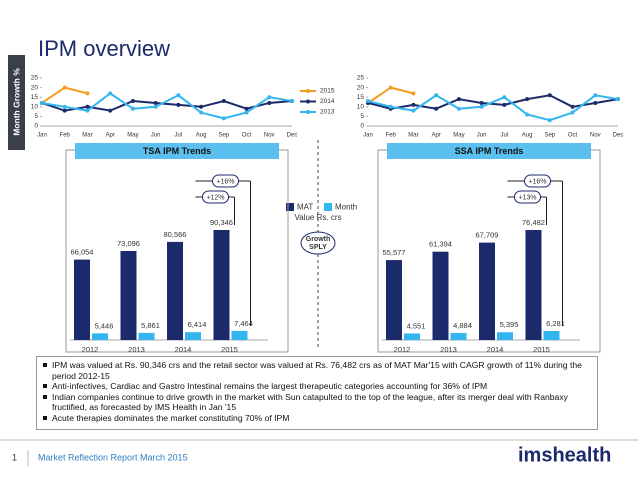  What do you see at coordinates (361, 107) in the screenshot?
I see `y-tick-label: 10` at bounding box center [361, 107].